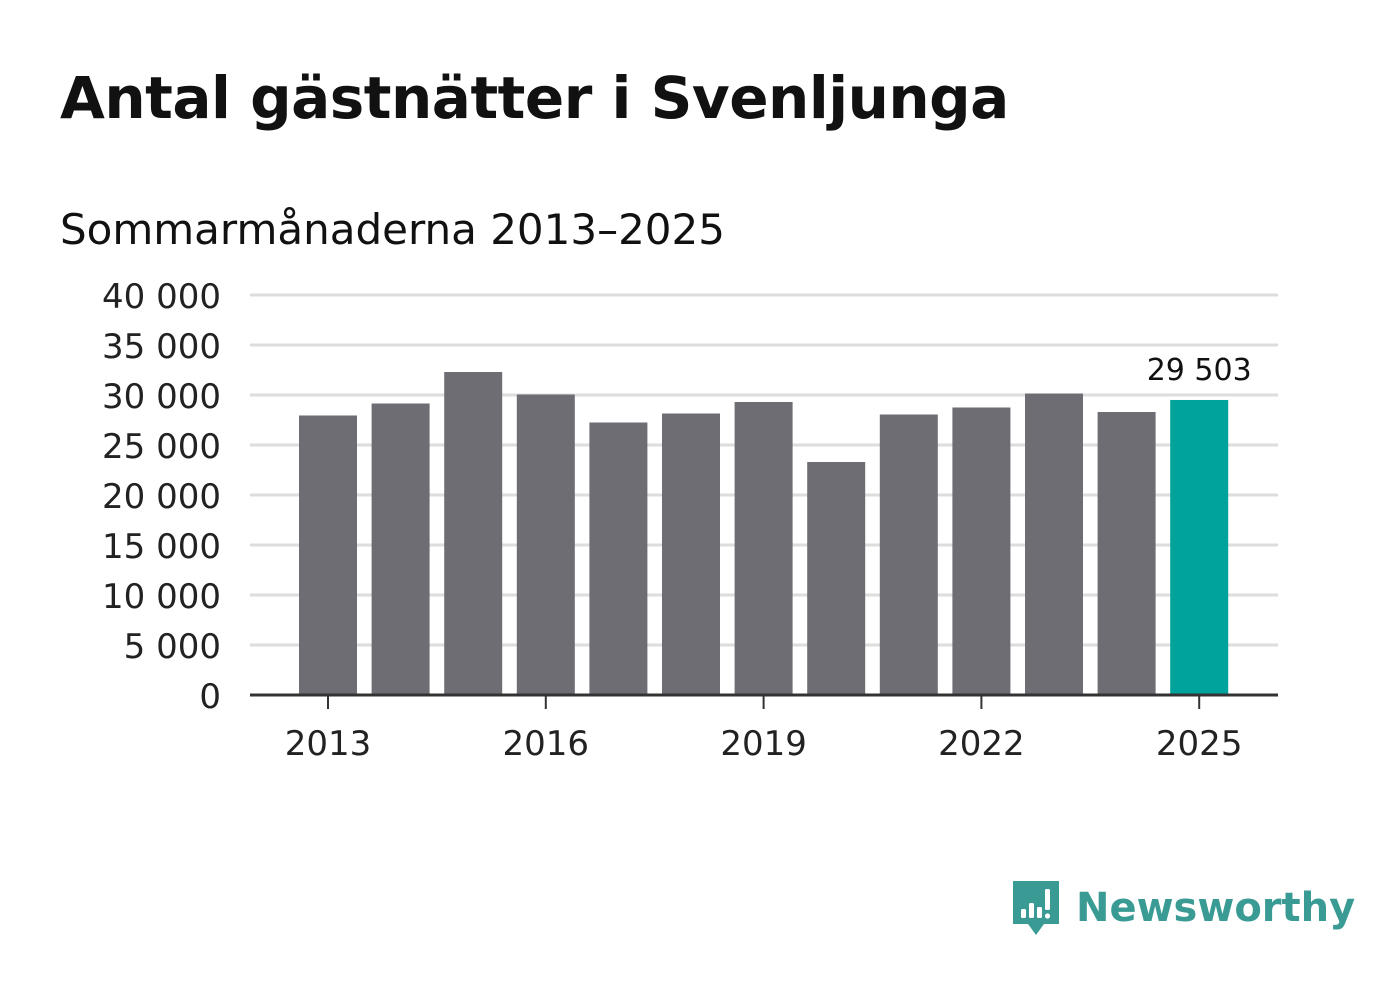 Image resolution: width=1382 pixels, height=999 pixels. What do you see at coordinates (161, 447) in the screenshot?
I see `y-tick-label: 25 000` at bounding box center [161, 447].